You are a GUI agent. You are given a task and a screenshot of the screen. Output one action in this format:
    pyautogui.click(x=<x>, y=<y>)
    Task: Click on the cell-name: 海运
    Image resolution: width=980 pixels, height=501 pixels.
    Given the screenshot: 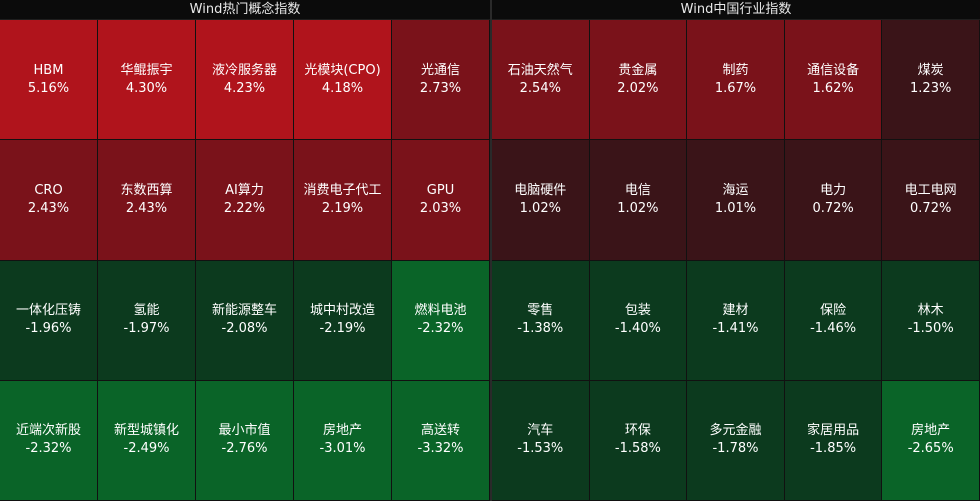 What is the action you would take?
    pyautogui.click(x=735, y=190)
    